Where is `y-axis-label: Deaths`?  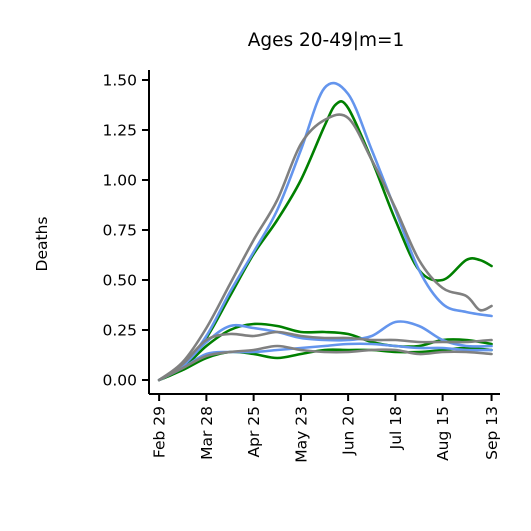 y-axis-label: Deaths is located at coordinates (42, 244).